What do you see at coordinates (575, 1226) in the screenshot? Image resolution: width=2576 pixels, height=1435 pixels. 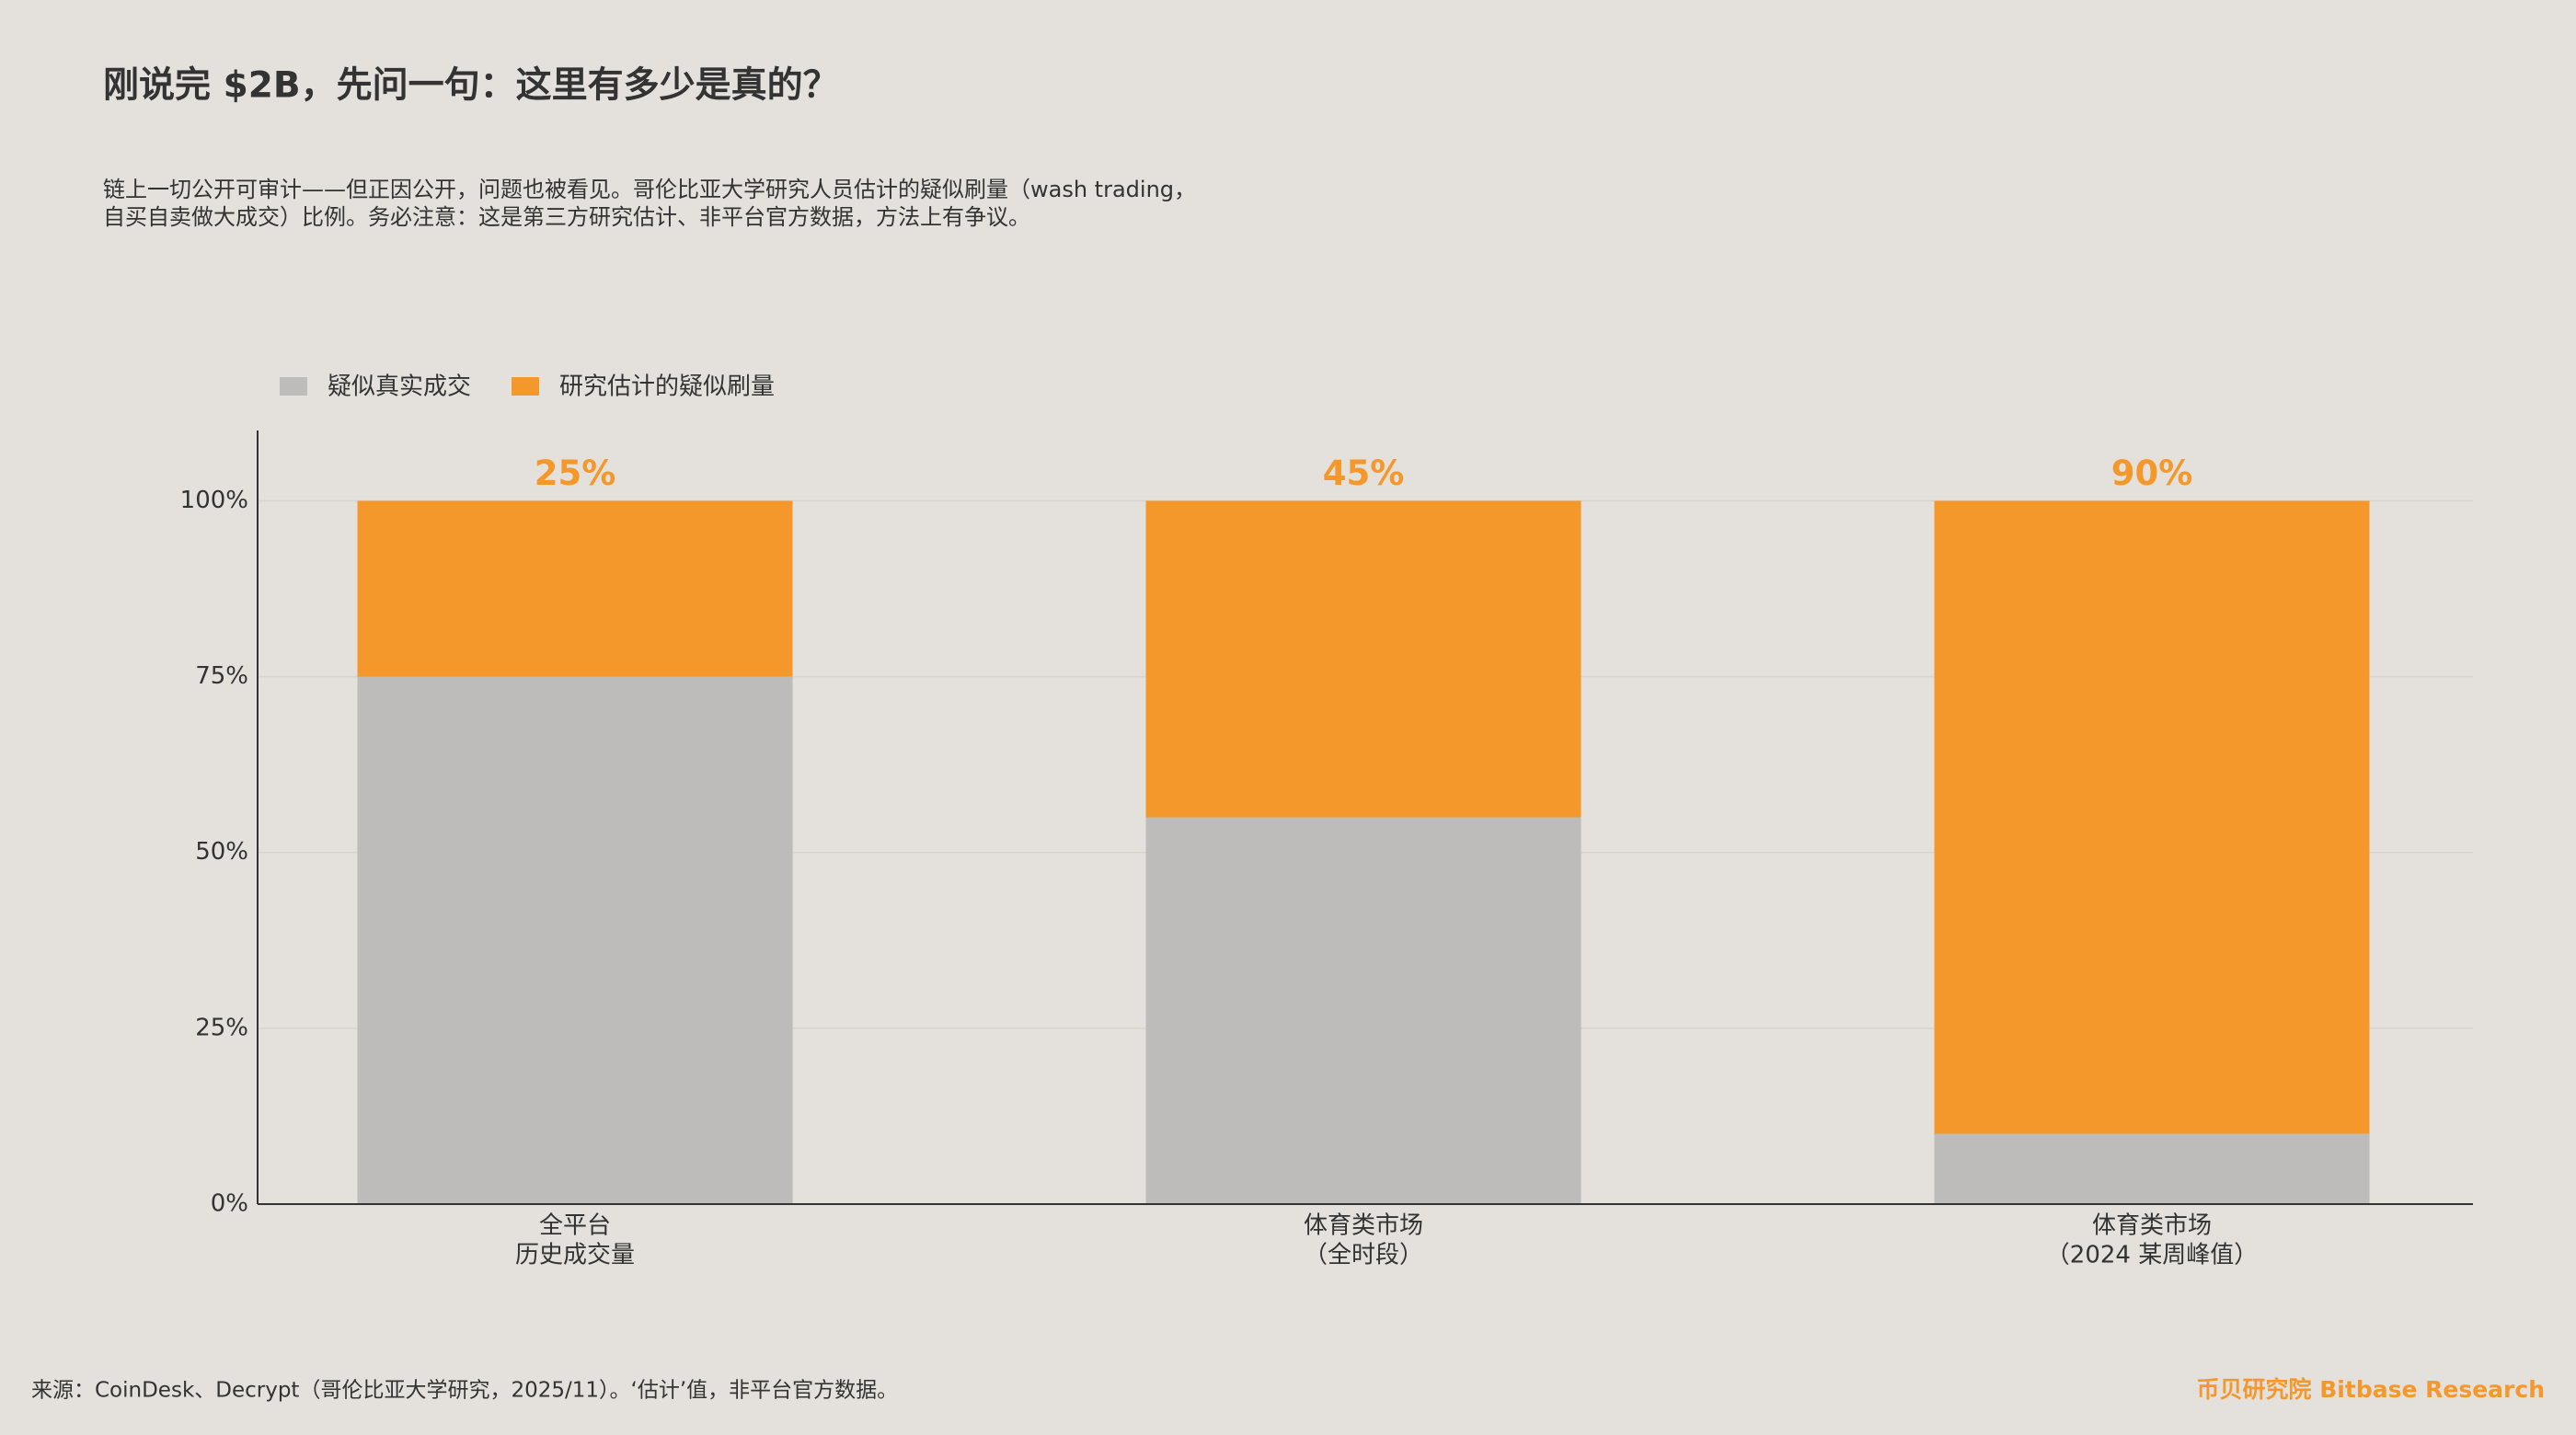 I see `x-tick-label: 全平台` at bounding box center [575, 1226].